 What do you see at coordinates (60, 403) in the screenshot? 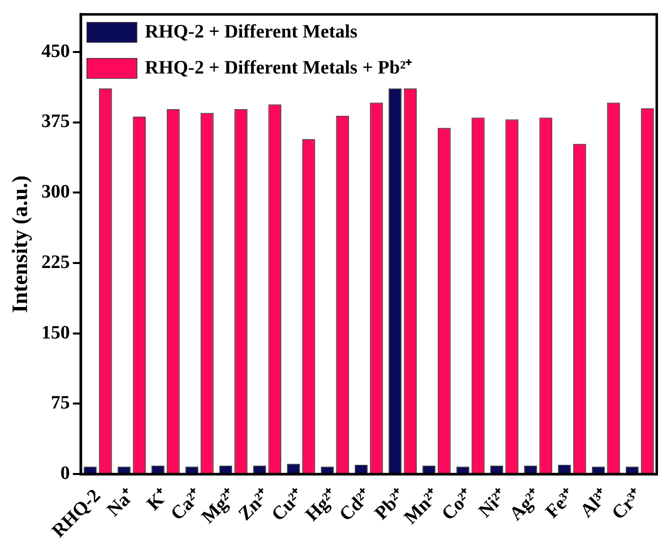
I see `y-tick-label: 75` at bounding box center [60, 403].